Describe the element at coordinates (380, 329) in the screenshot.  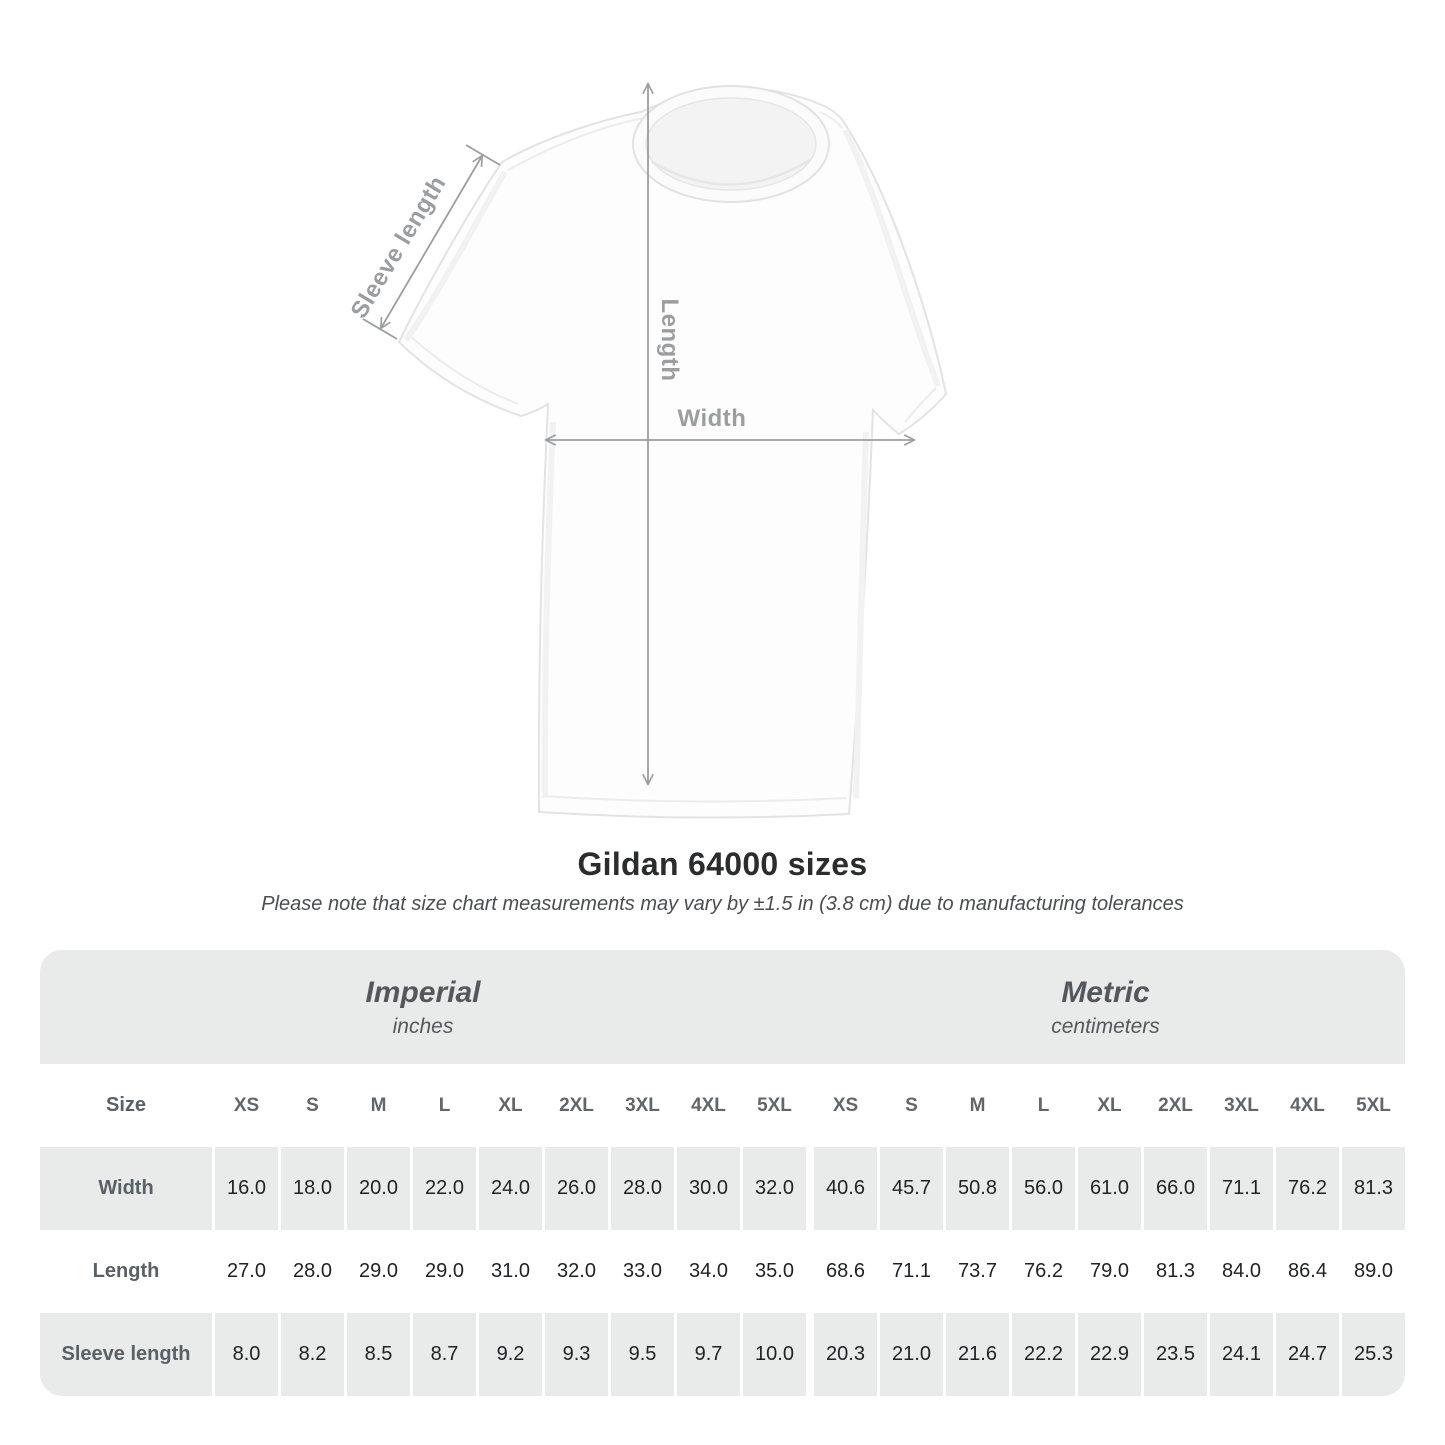
I see `sleeve-arrow-tick-bottom` at that location.